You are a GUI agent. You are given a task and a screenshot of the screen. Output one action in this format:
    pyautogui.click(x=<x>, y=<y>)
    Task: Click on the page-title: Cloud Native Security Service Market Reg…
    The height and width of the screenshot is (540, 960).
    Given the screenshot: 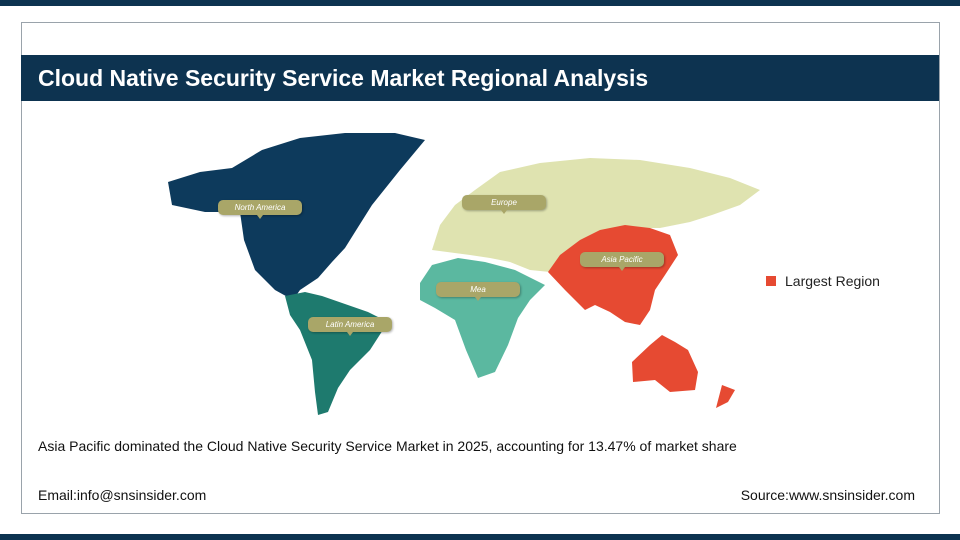 What is the action you would take?
    pyautogui.click(x=480, y=78)
    